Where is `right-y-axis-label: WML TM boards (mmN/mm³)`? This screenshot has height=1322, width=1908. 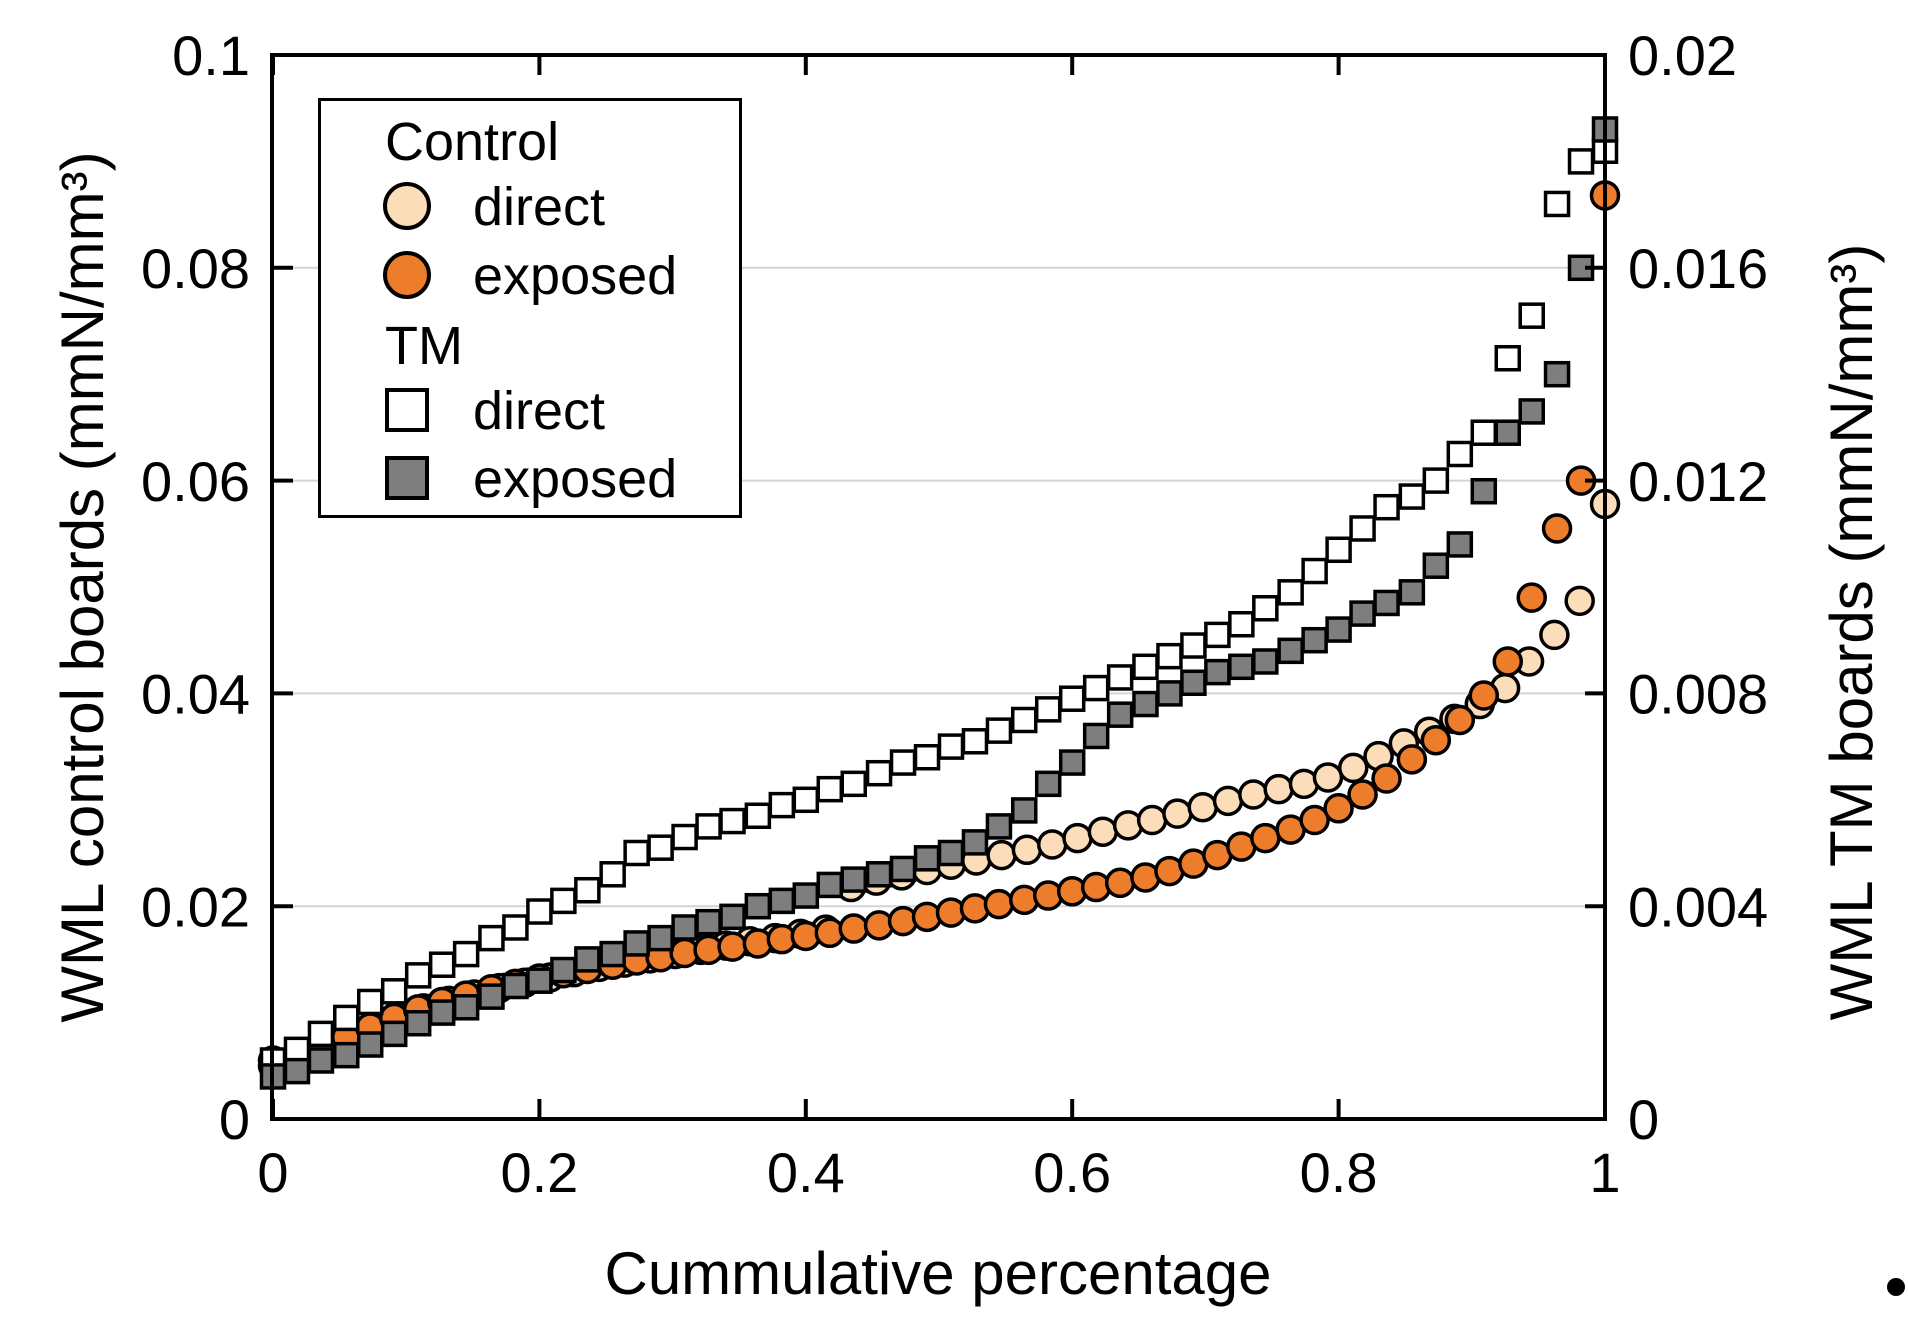 right-y-axis-label: WML TM boards (mmN/mm³) is located at coordinates (1851, 632).